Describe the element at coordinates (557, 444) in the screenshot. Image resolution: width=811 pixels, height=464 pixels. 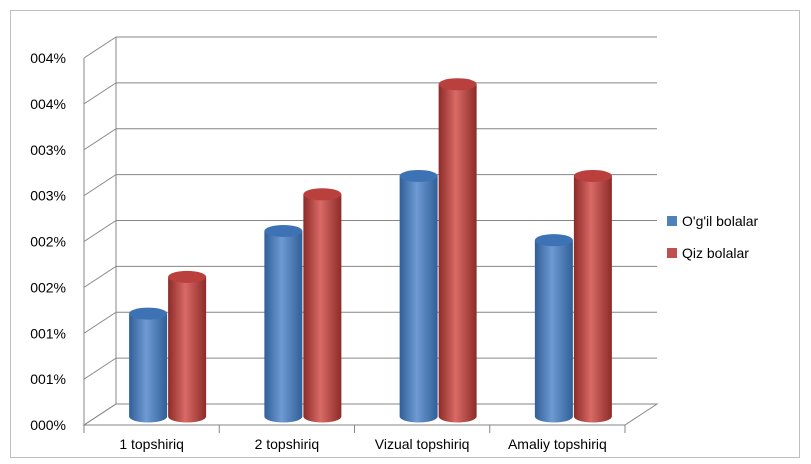
I see `x-tick-label: Amaliy topshiriq` at that location.